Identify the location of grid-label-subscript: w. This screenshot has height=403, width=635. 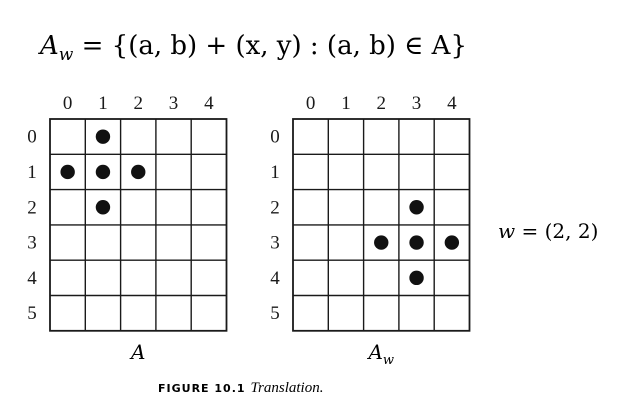
(388, 360).